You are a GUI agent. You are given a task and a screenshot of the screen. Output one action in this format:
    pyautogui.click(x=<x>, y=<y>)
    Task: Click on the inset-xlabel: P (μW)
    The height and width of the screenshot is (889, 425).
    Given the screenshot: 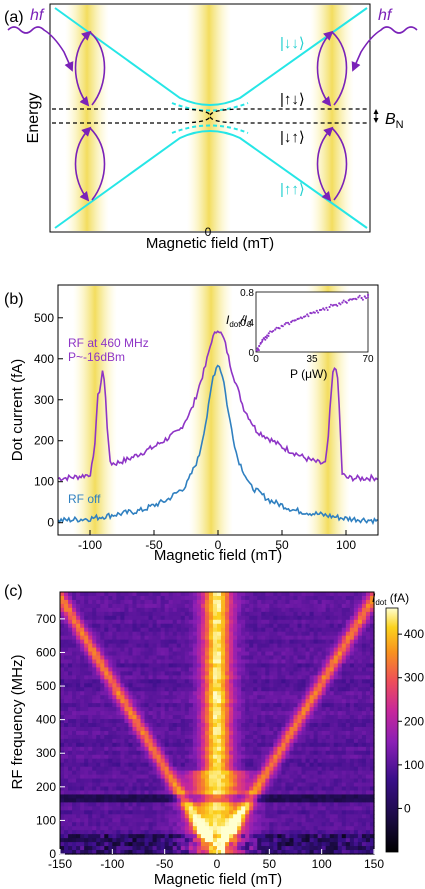 What is the action you would take?
    pyautogui.click(x=308, y=374)
    